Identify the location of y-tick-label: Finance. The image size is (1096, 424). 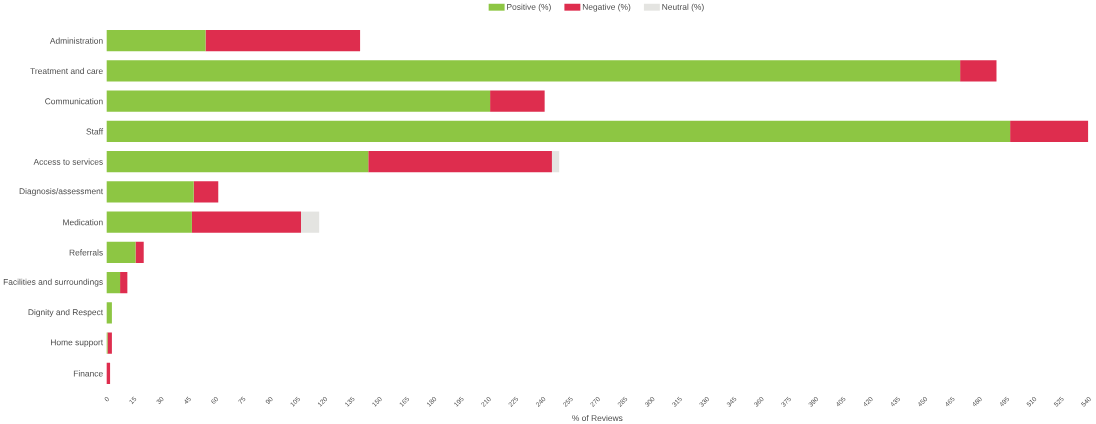
(88, 373).